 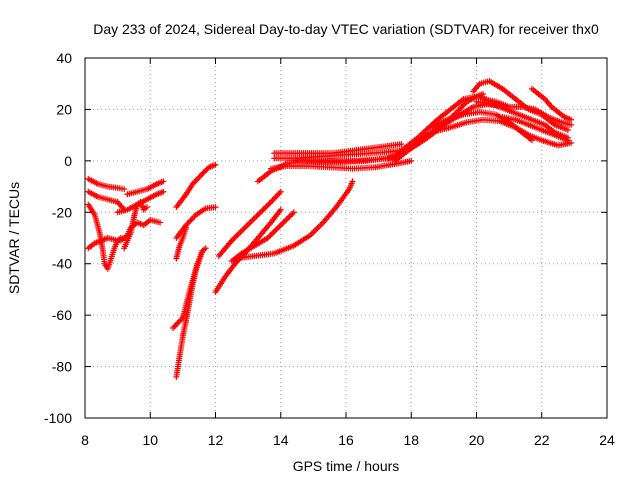 I want to click on y-tick-label: 40, so click(x=64, y=58).